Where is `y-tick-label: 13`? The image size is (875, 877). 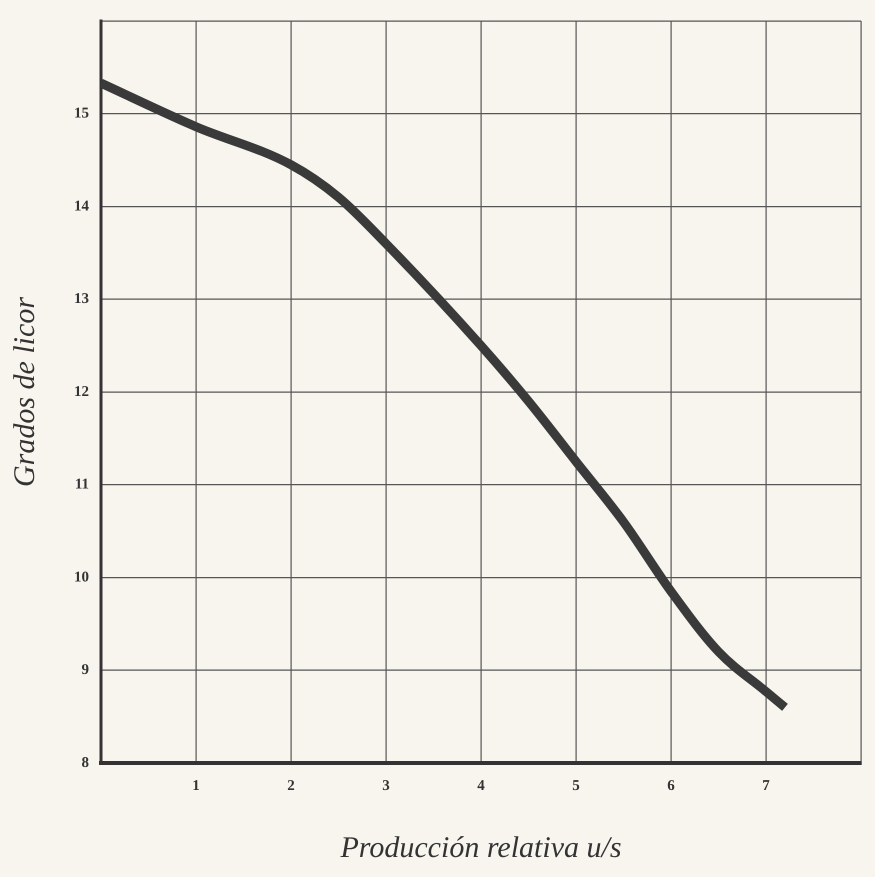
y-tick-label: 13 is located at coordinates (81, 299).